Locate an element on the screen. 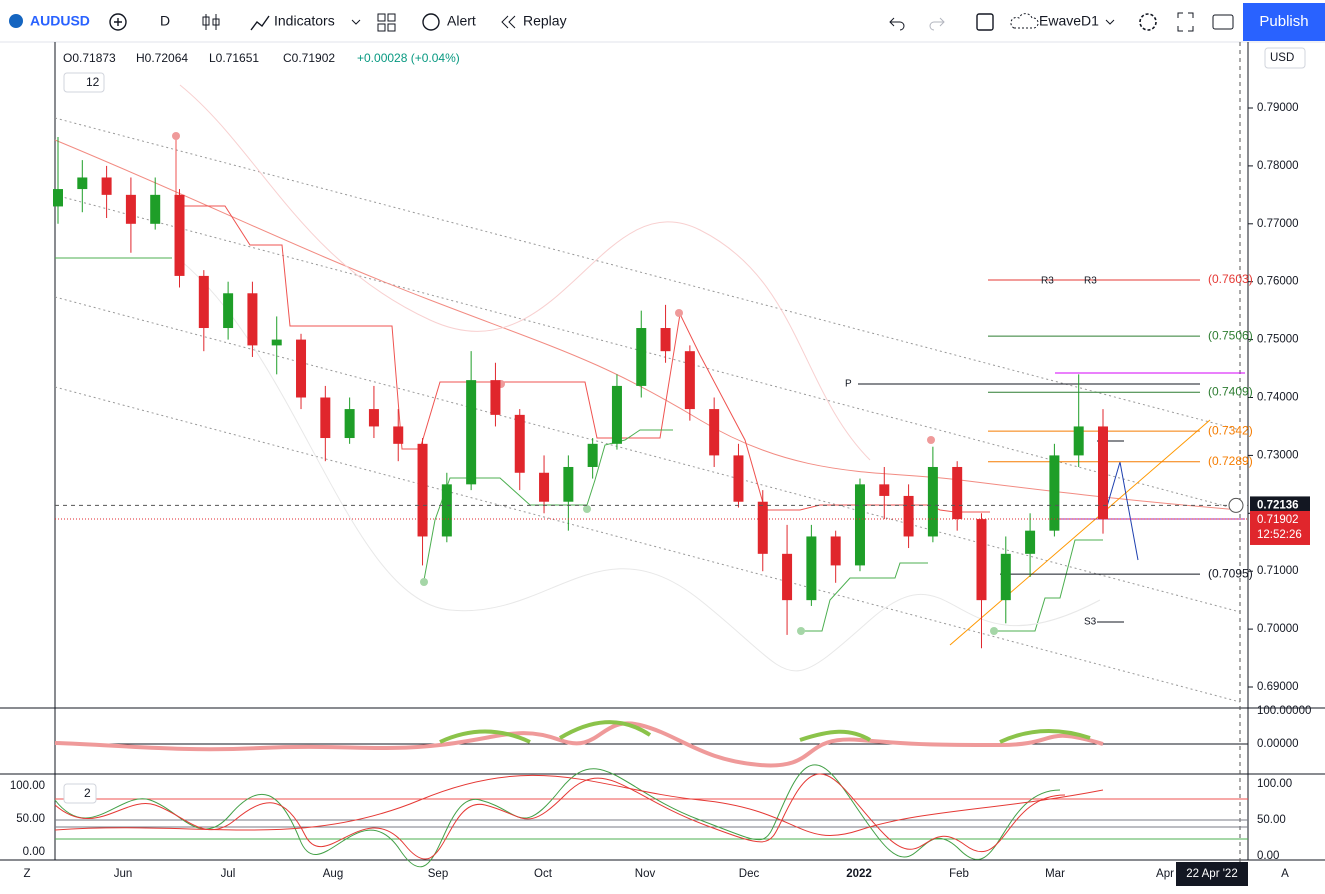 This screenshot has height=894, width=1325. compare-button is located at coordinates (118, 22).